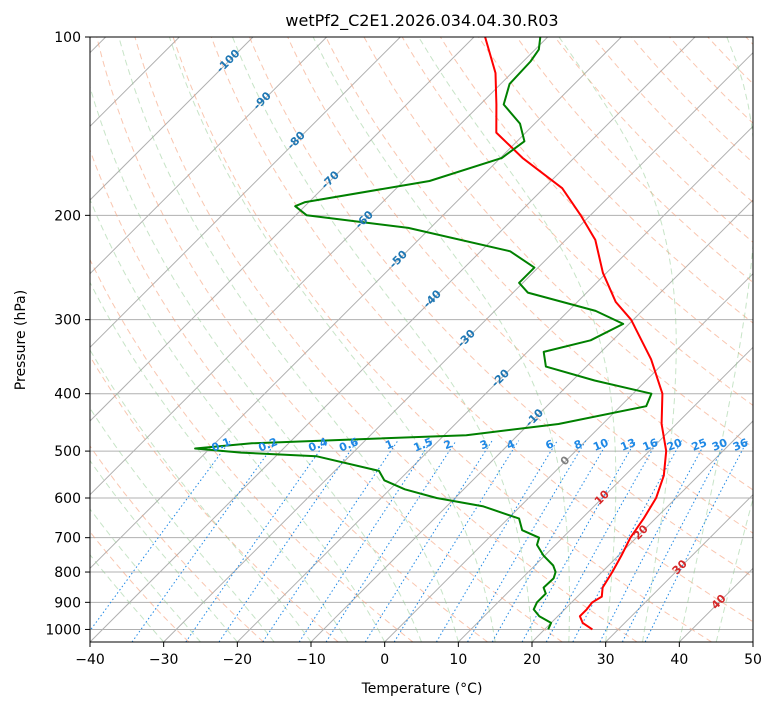  What do you see at coordinates (67, 38) in the screenshot?
I see `y-tick-label: 100` at bounding box center [67, 38].